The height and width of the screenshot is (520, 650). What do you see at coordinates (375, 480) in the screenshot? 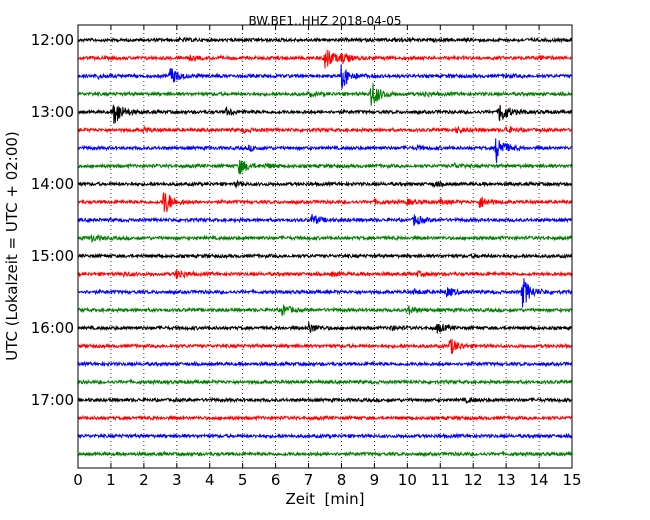
I see `x-tick-label: 9` at bounding box center [375, 480].